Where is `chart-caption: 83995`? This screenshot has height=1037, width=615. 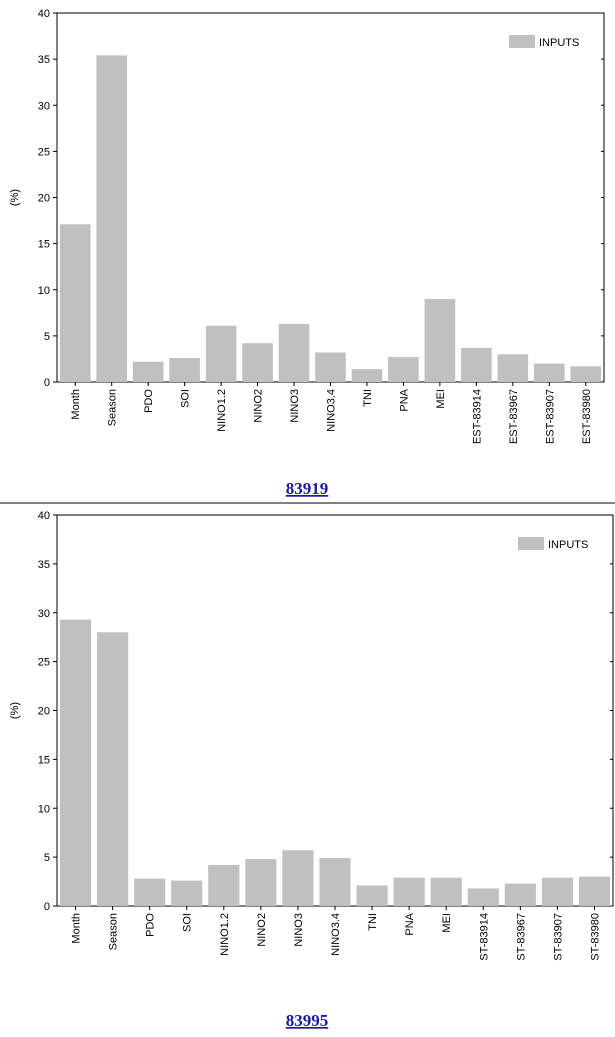 chart-caption: 83995 is located at coordinates (307, 1020).